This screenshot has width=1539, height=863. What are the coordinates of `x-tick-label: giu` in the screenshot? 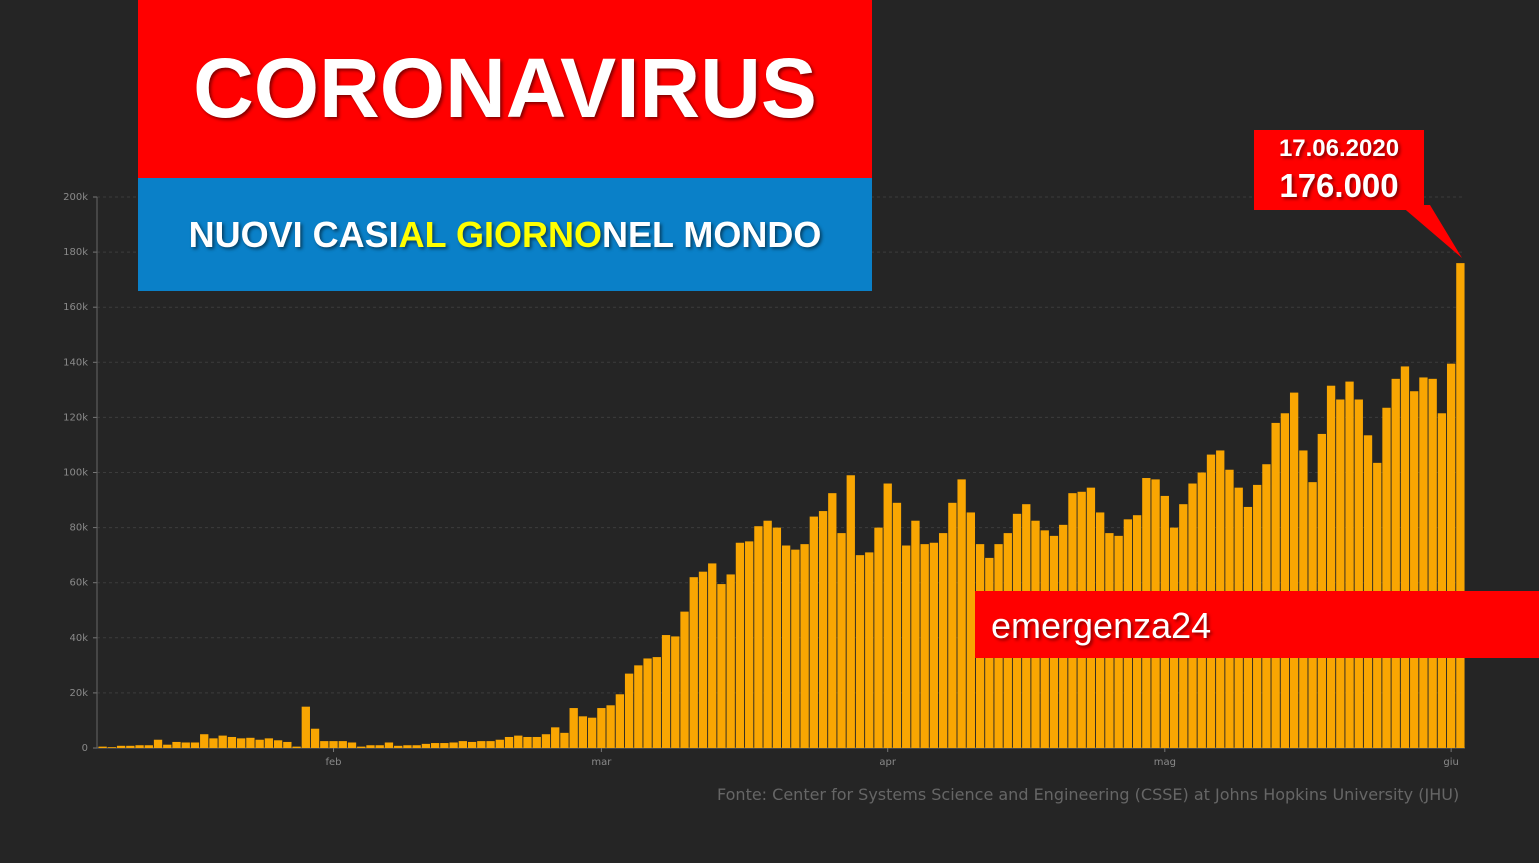 It's located at (1450, 762).